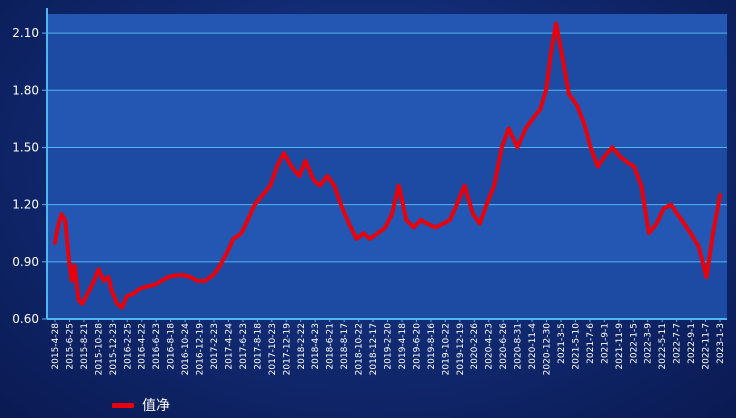  I want to click on x-tick-label: 2018-12-17, so click(374, 349).